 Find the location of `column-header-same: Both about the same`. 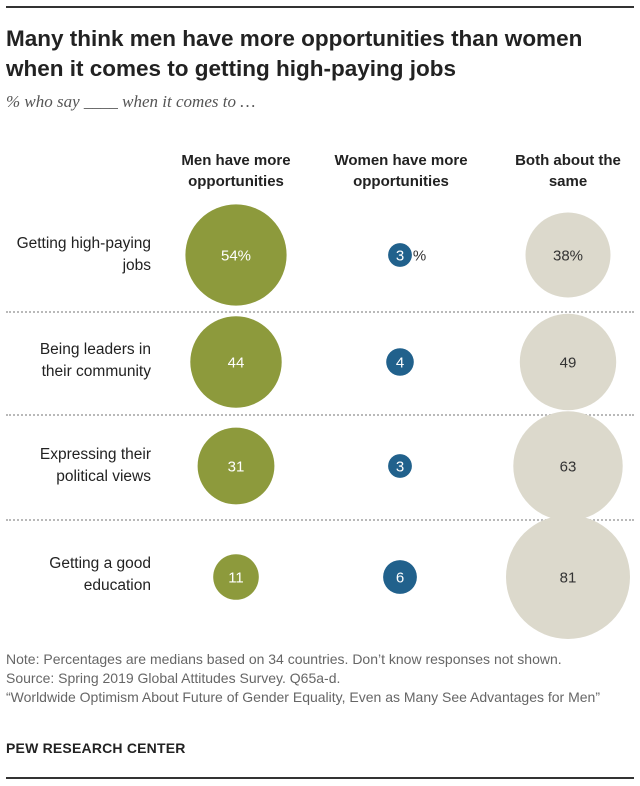

column-header-same: Both about the same is located at coordinates (568, 171).